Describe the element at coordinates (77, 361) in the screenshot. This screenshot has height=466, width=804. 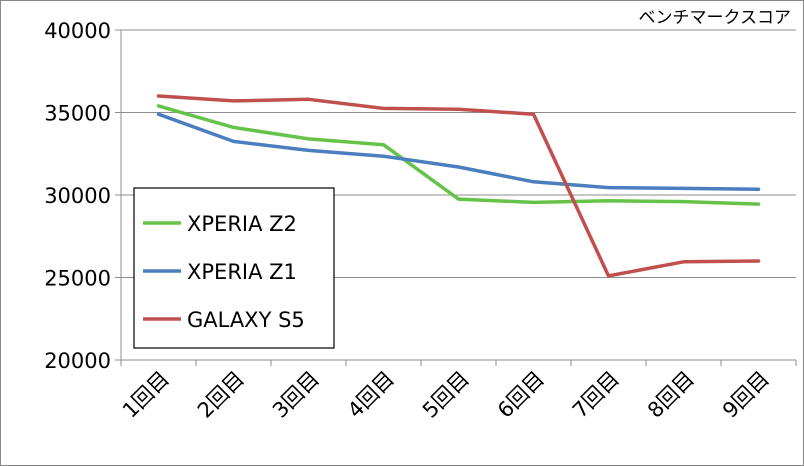
I see `y-tick-label: 20000` at that location.